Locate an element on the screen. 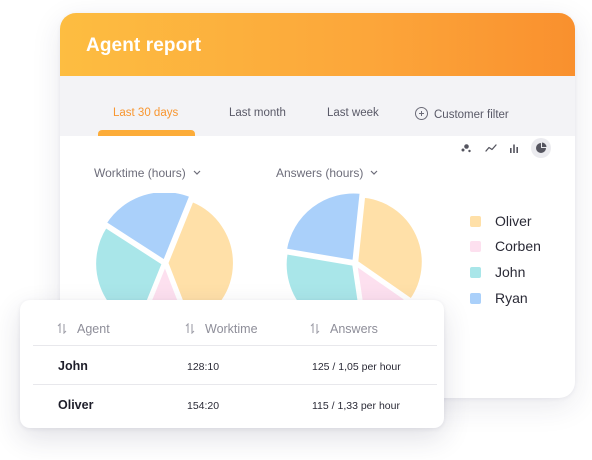 The height and width of the screenshot is (460, 592). tab-last-week: Last week is located at coordinates (353, 113).